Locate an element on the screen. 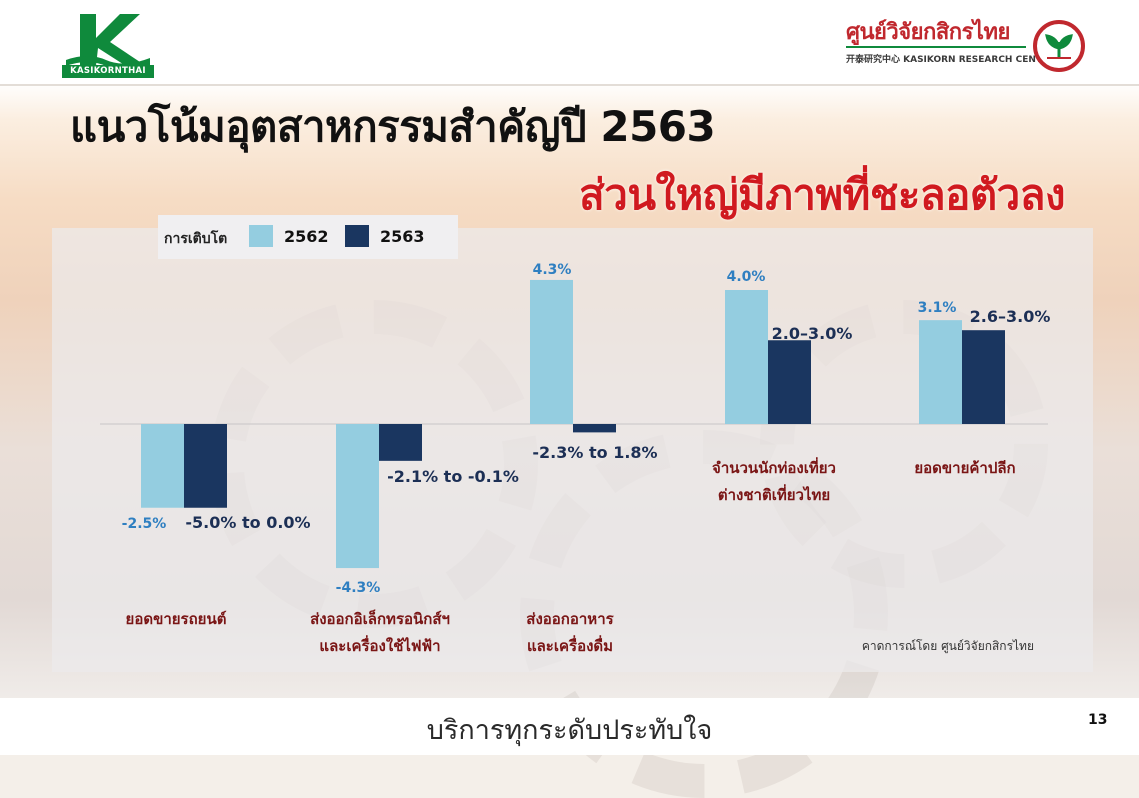 Image resolution: width=1139 pixels, height=798 pixels. data-label-2563-3: -2.3% to 1.8% is located at coordinates (594, 452).